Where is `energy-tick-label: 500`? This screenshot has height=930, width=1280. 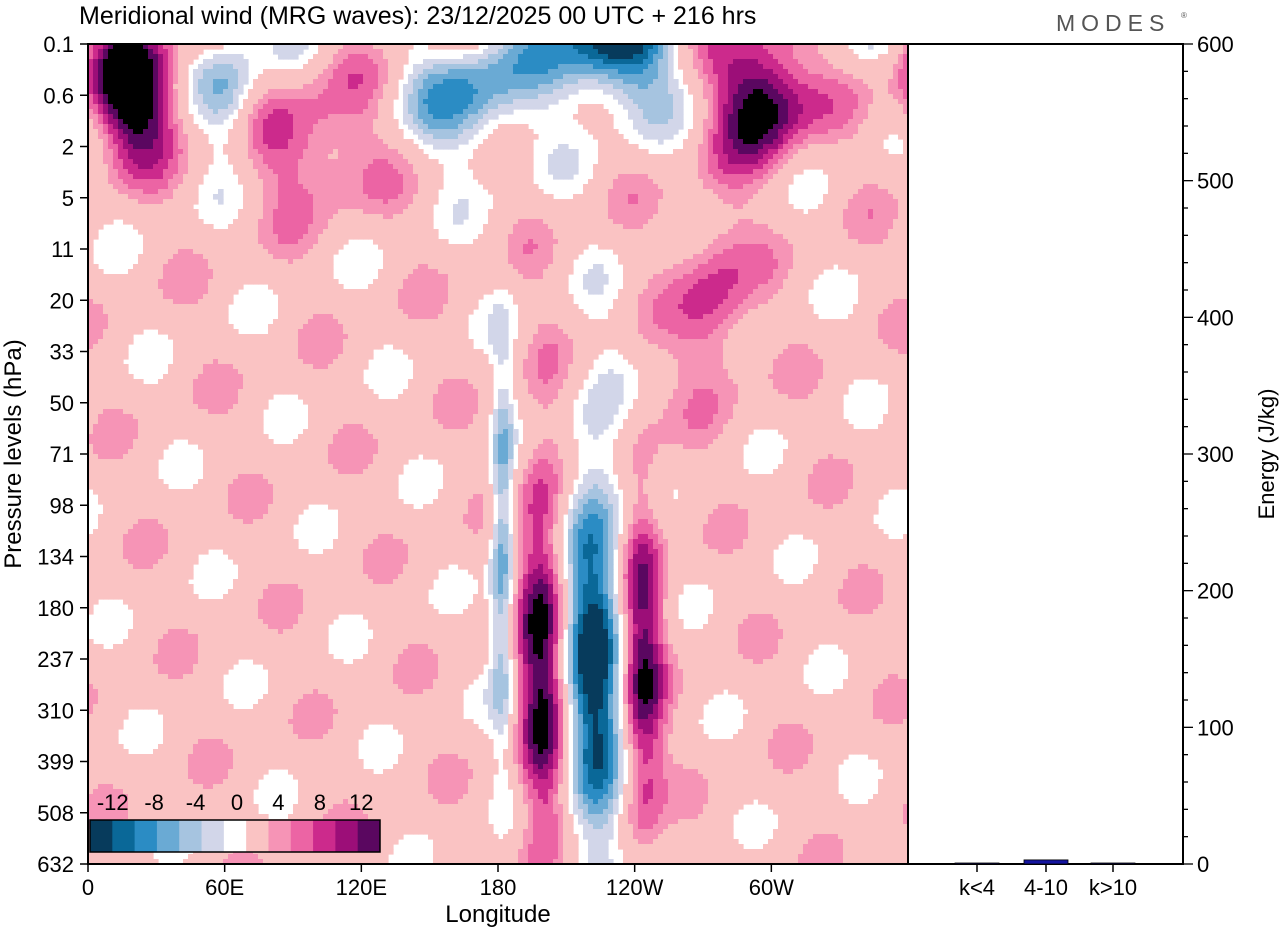 energy-tick-label: 500 is located at coordinates (1215, 181).